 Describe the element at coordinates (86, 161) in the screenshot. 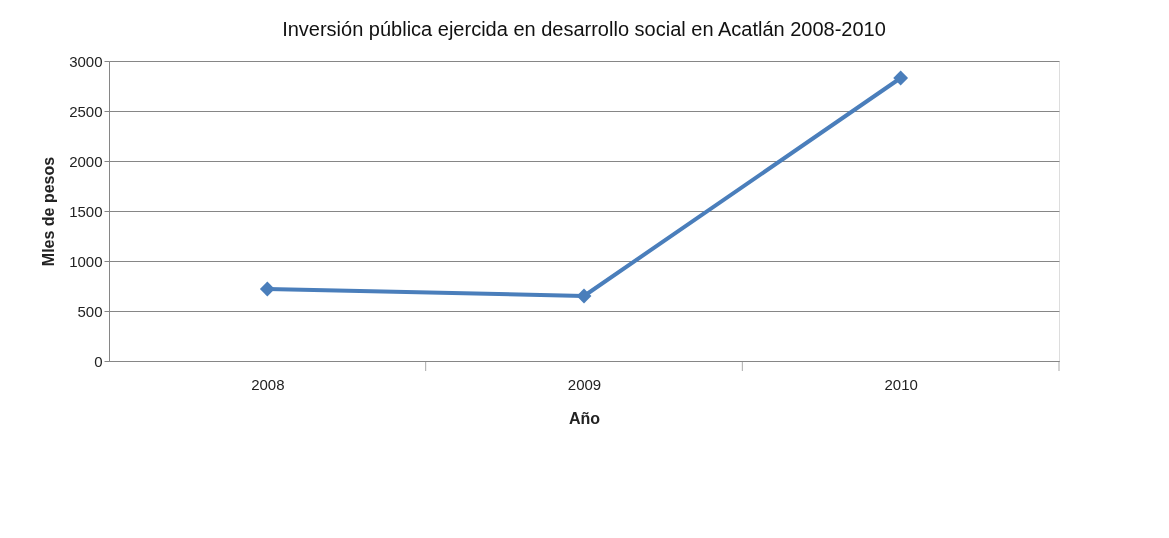

I see `y-tick-label: 2000` at that location.